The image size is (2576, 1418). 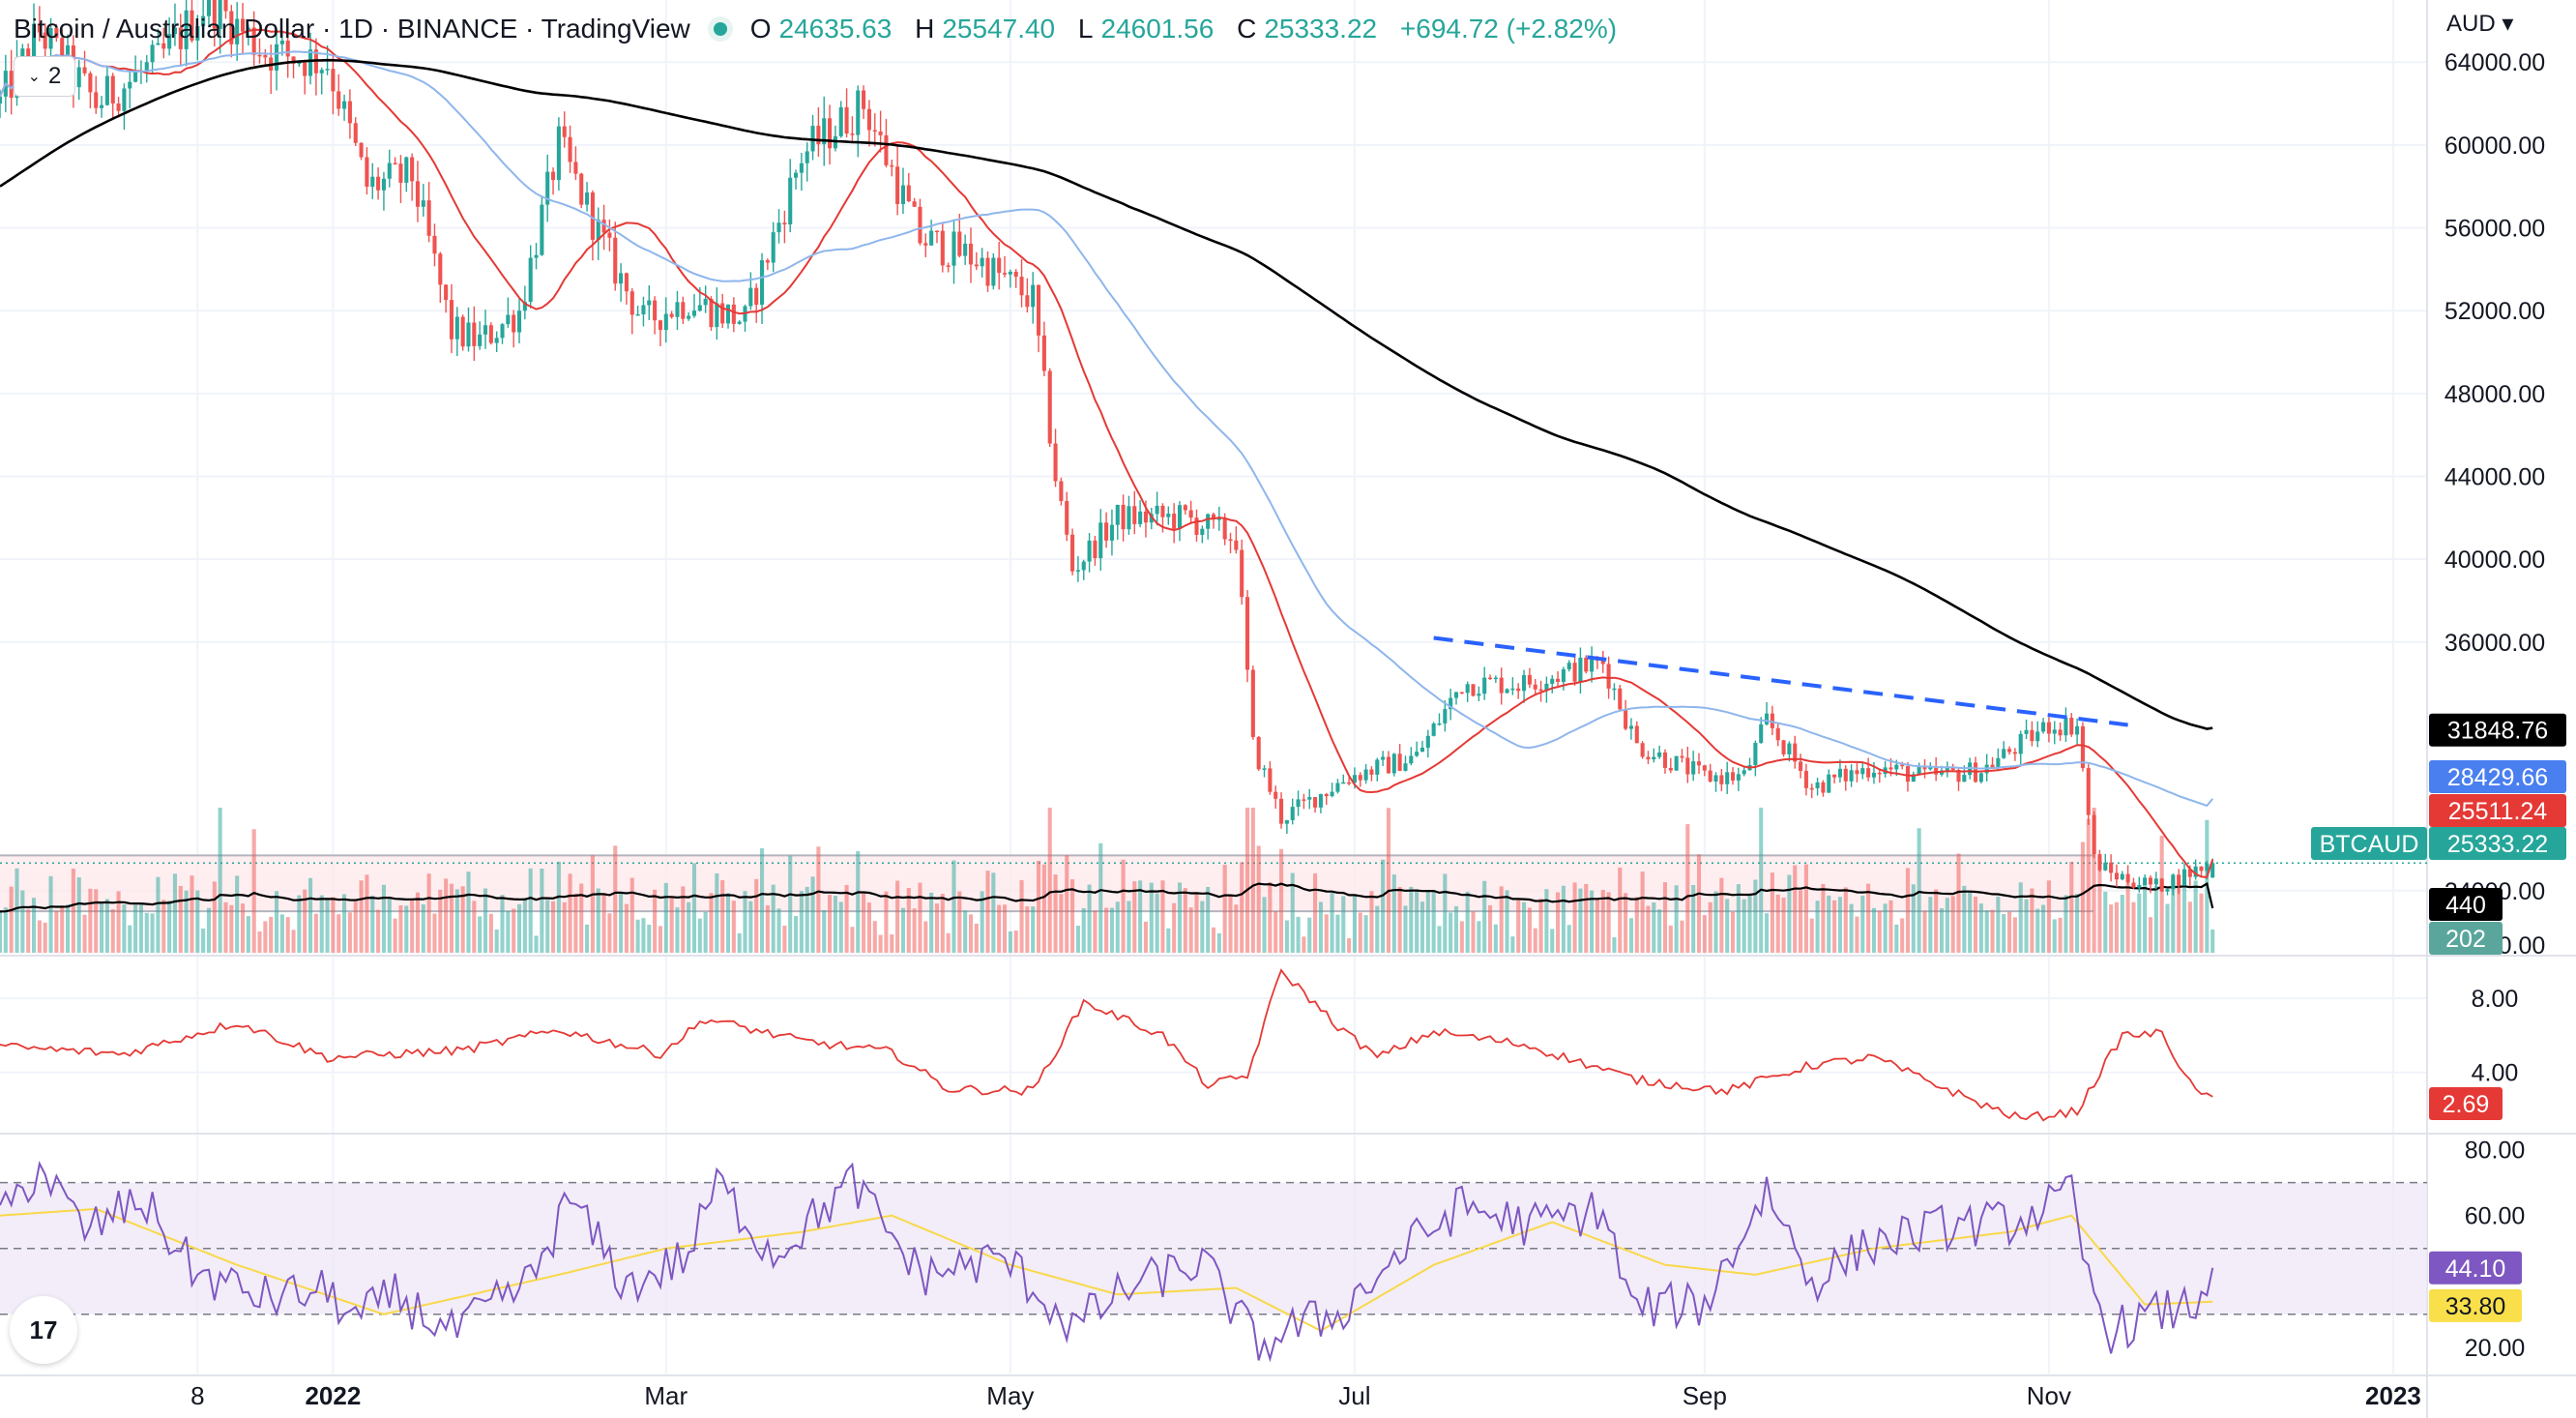 I want to click on last-price-tag-bg, so click(x=2497, y=843).